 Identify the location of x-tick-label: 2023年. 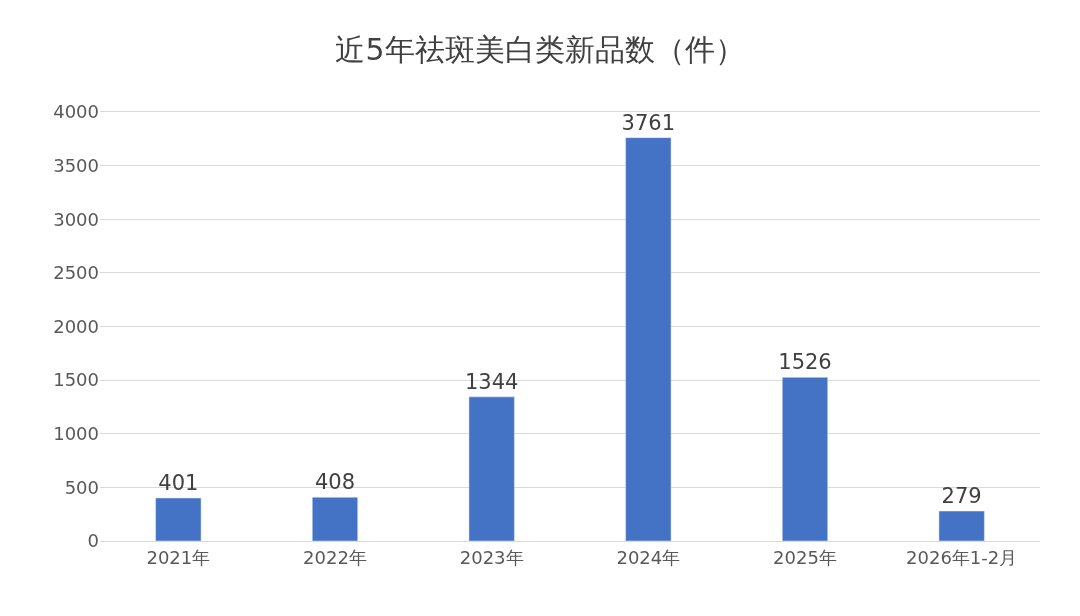
(491, 557).